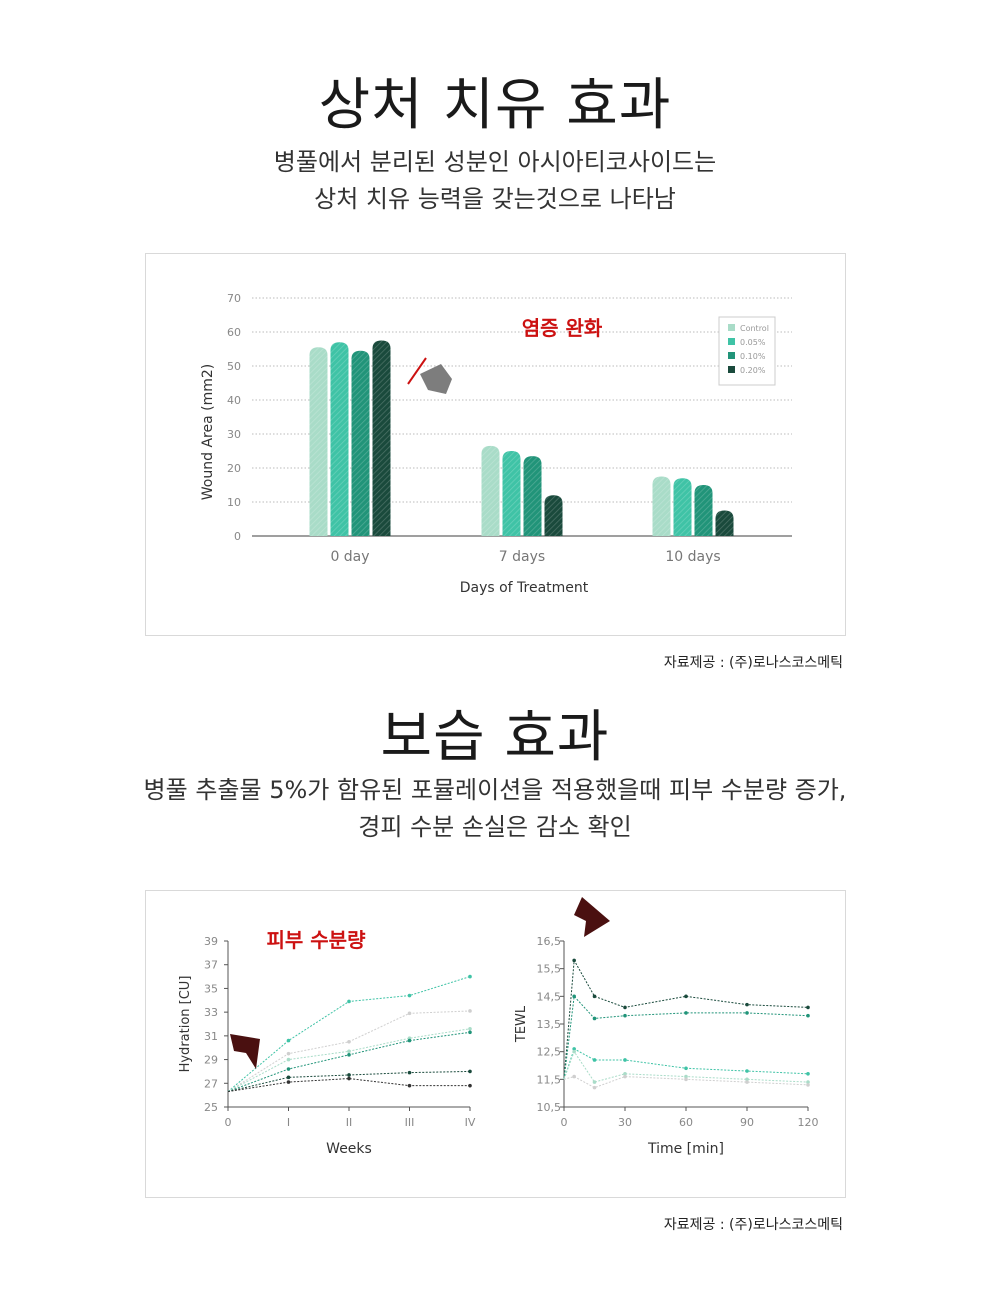  I want to click on legend-label: Control, so click(754, 328).